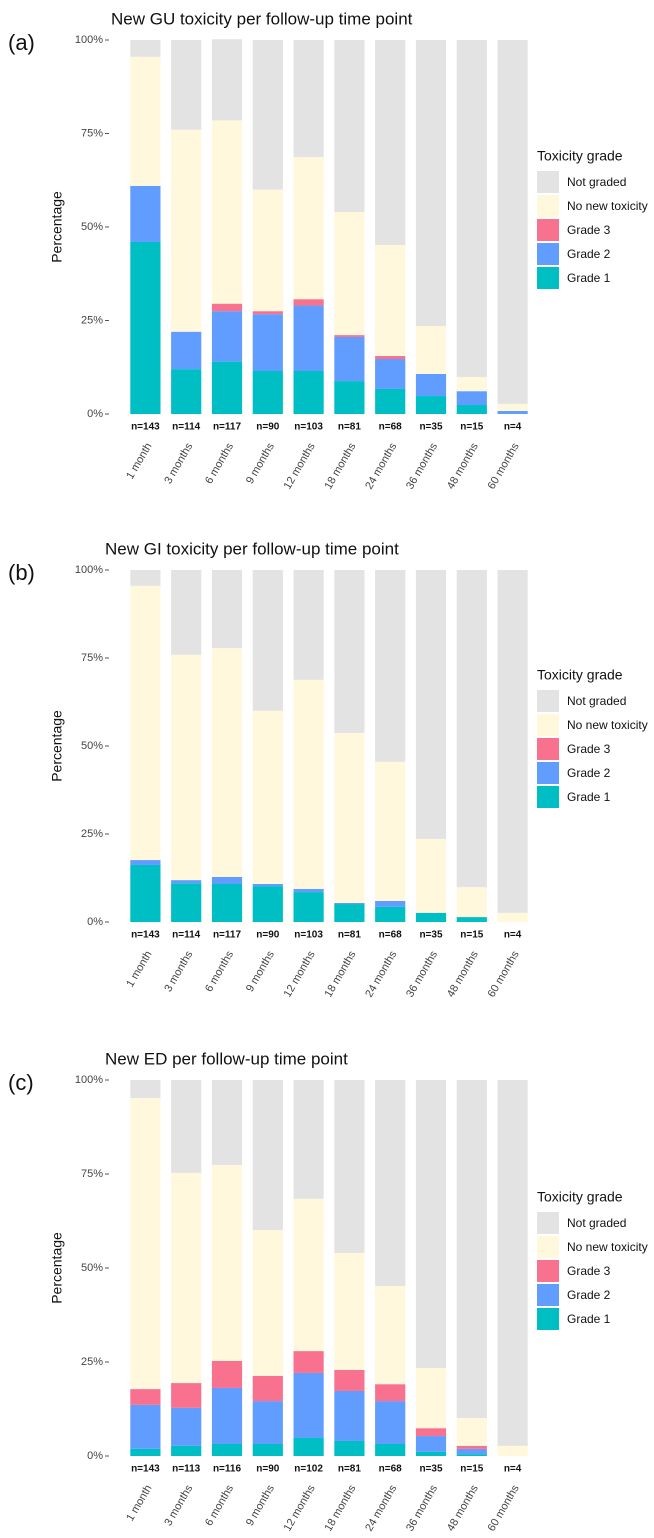  What do you see at coordinates (607, 725) in the screenshot?
I see `legend-label: No new toxicity` at bounding box center [607, 725].